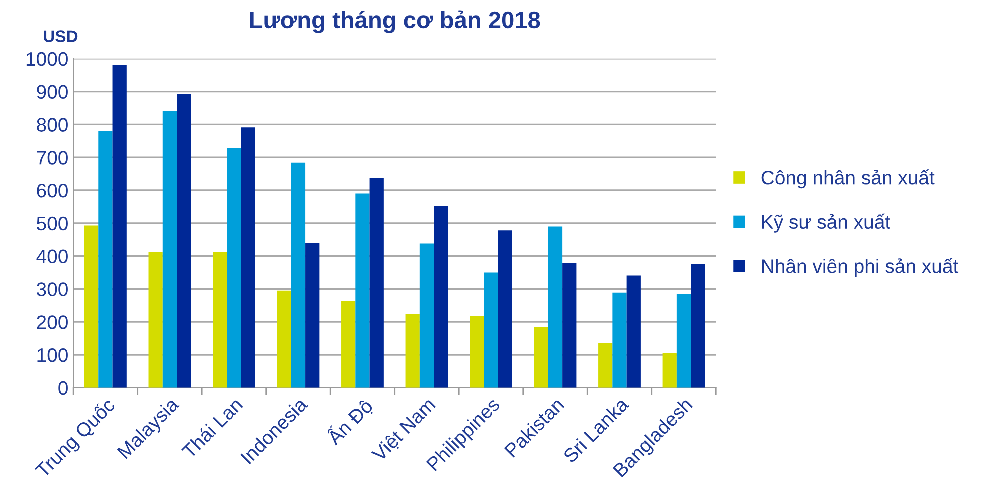  I want to click on y-tick-label: 400, so click(52, 257).